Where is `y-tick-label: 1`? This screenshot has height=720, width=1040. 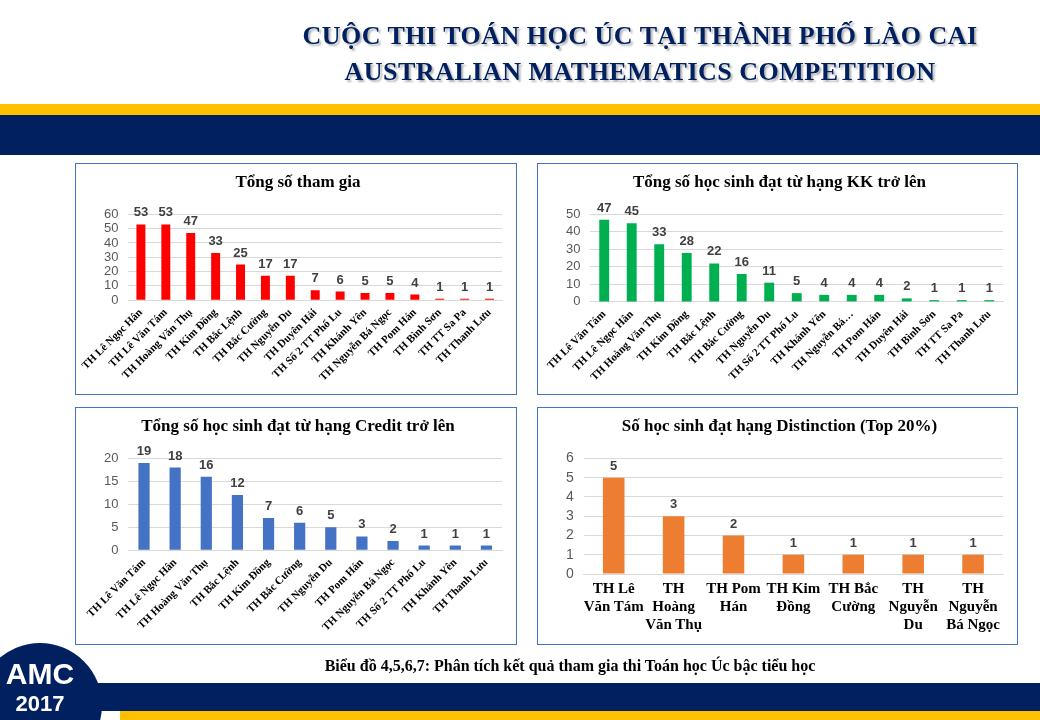 y-tick-label: 1 is located at coordinates (569, 553).